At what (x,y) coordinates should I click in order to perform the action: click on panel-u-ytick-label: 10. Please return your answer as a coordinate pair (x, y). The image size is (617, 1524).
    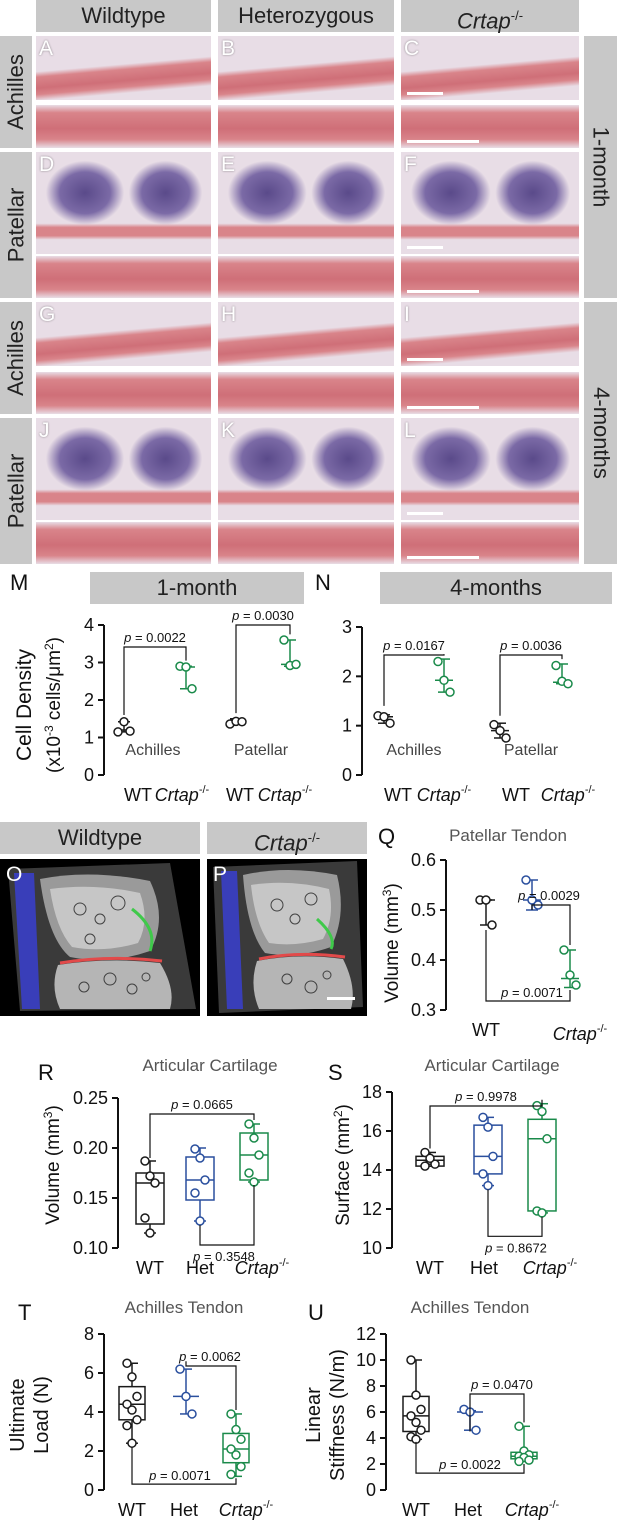
    Looking at the image, I should click on (366, 1360).